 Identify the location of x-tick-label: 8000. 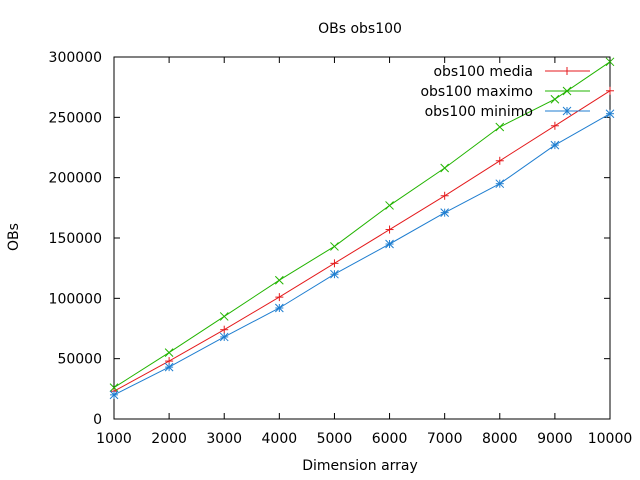
(500, 439).